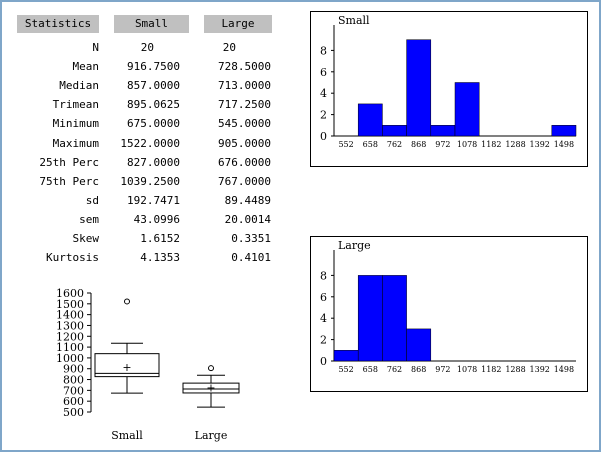 Image resolution: width=601 pixels, height=452 pixels. Describe the element at coordinates (247, 200) in the screenshot. I see `stat-value-large: 89.4489` at that location.